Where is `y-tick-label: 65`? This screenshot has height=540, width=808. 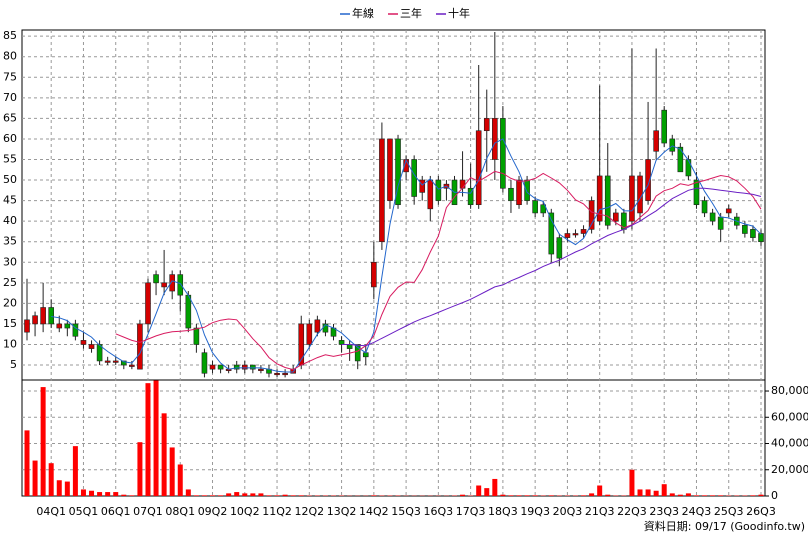
y-tick-label: 65 is located at coordinates (10, 117).